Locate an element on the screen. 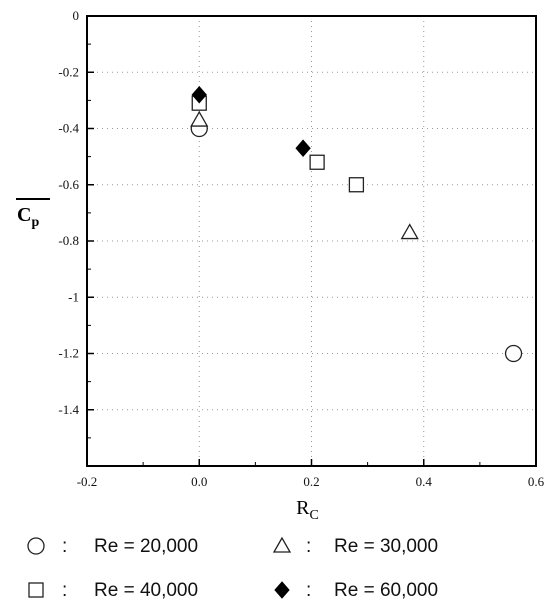 This screenshot has height=612, width=546. x-tick-label: 0.2 is located at coordinates (311, 481).